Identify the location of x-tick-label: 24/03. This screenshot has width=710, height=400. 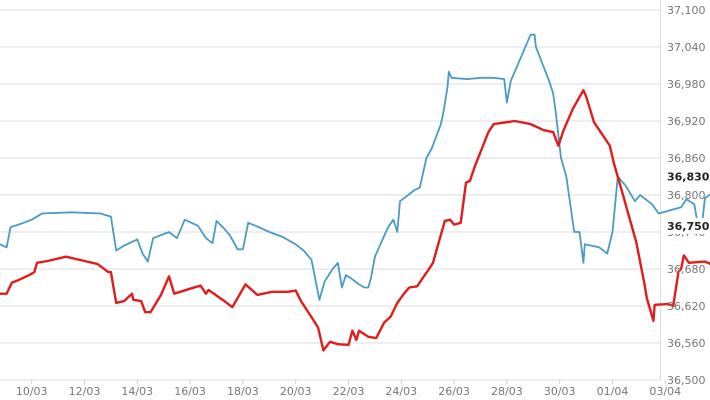
(401, 391).